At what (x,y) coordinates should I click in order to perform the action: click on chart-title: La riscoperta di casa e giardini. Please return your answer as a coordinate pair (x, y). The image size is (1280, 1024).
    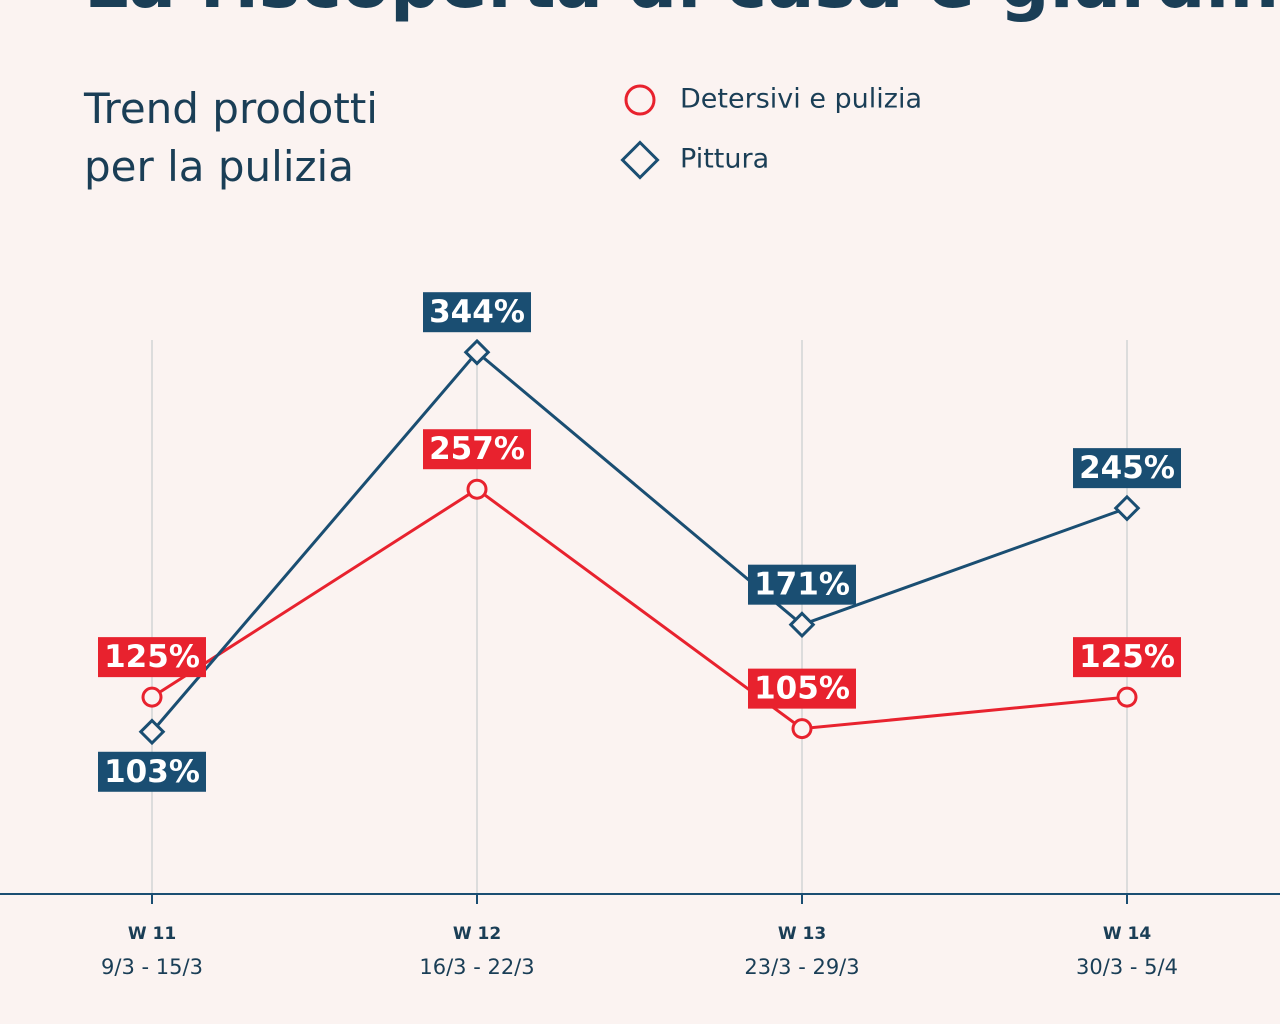
    Looking at the image, I should click on (682, 12).